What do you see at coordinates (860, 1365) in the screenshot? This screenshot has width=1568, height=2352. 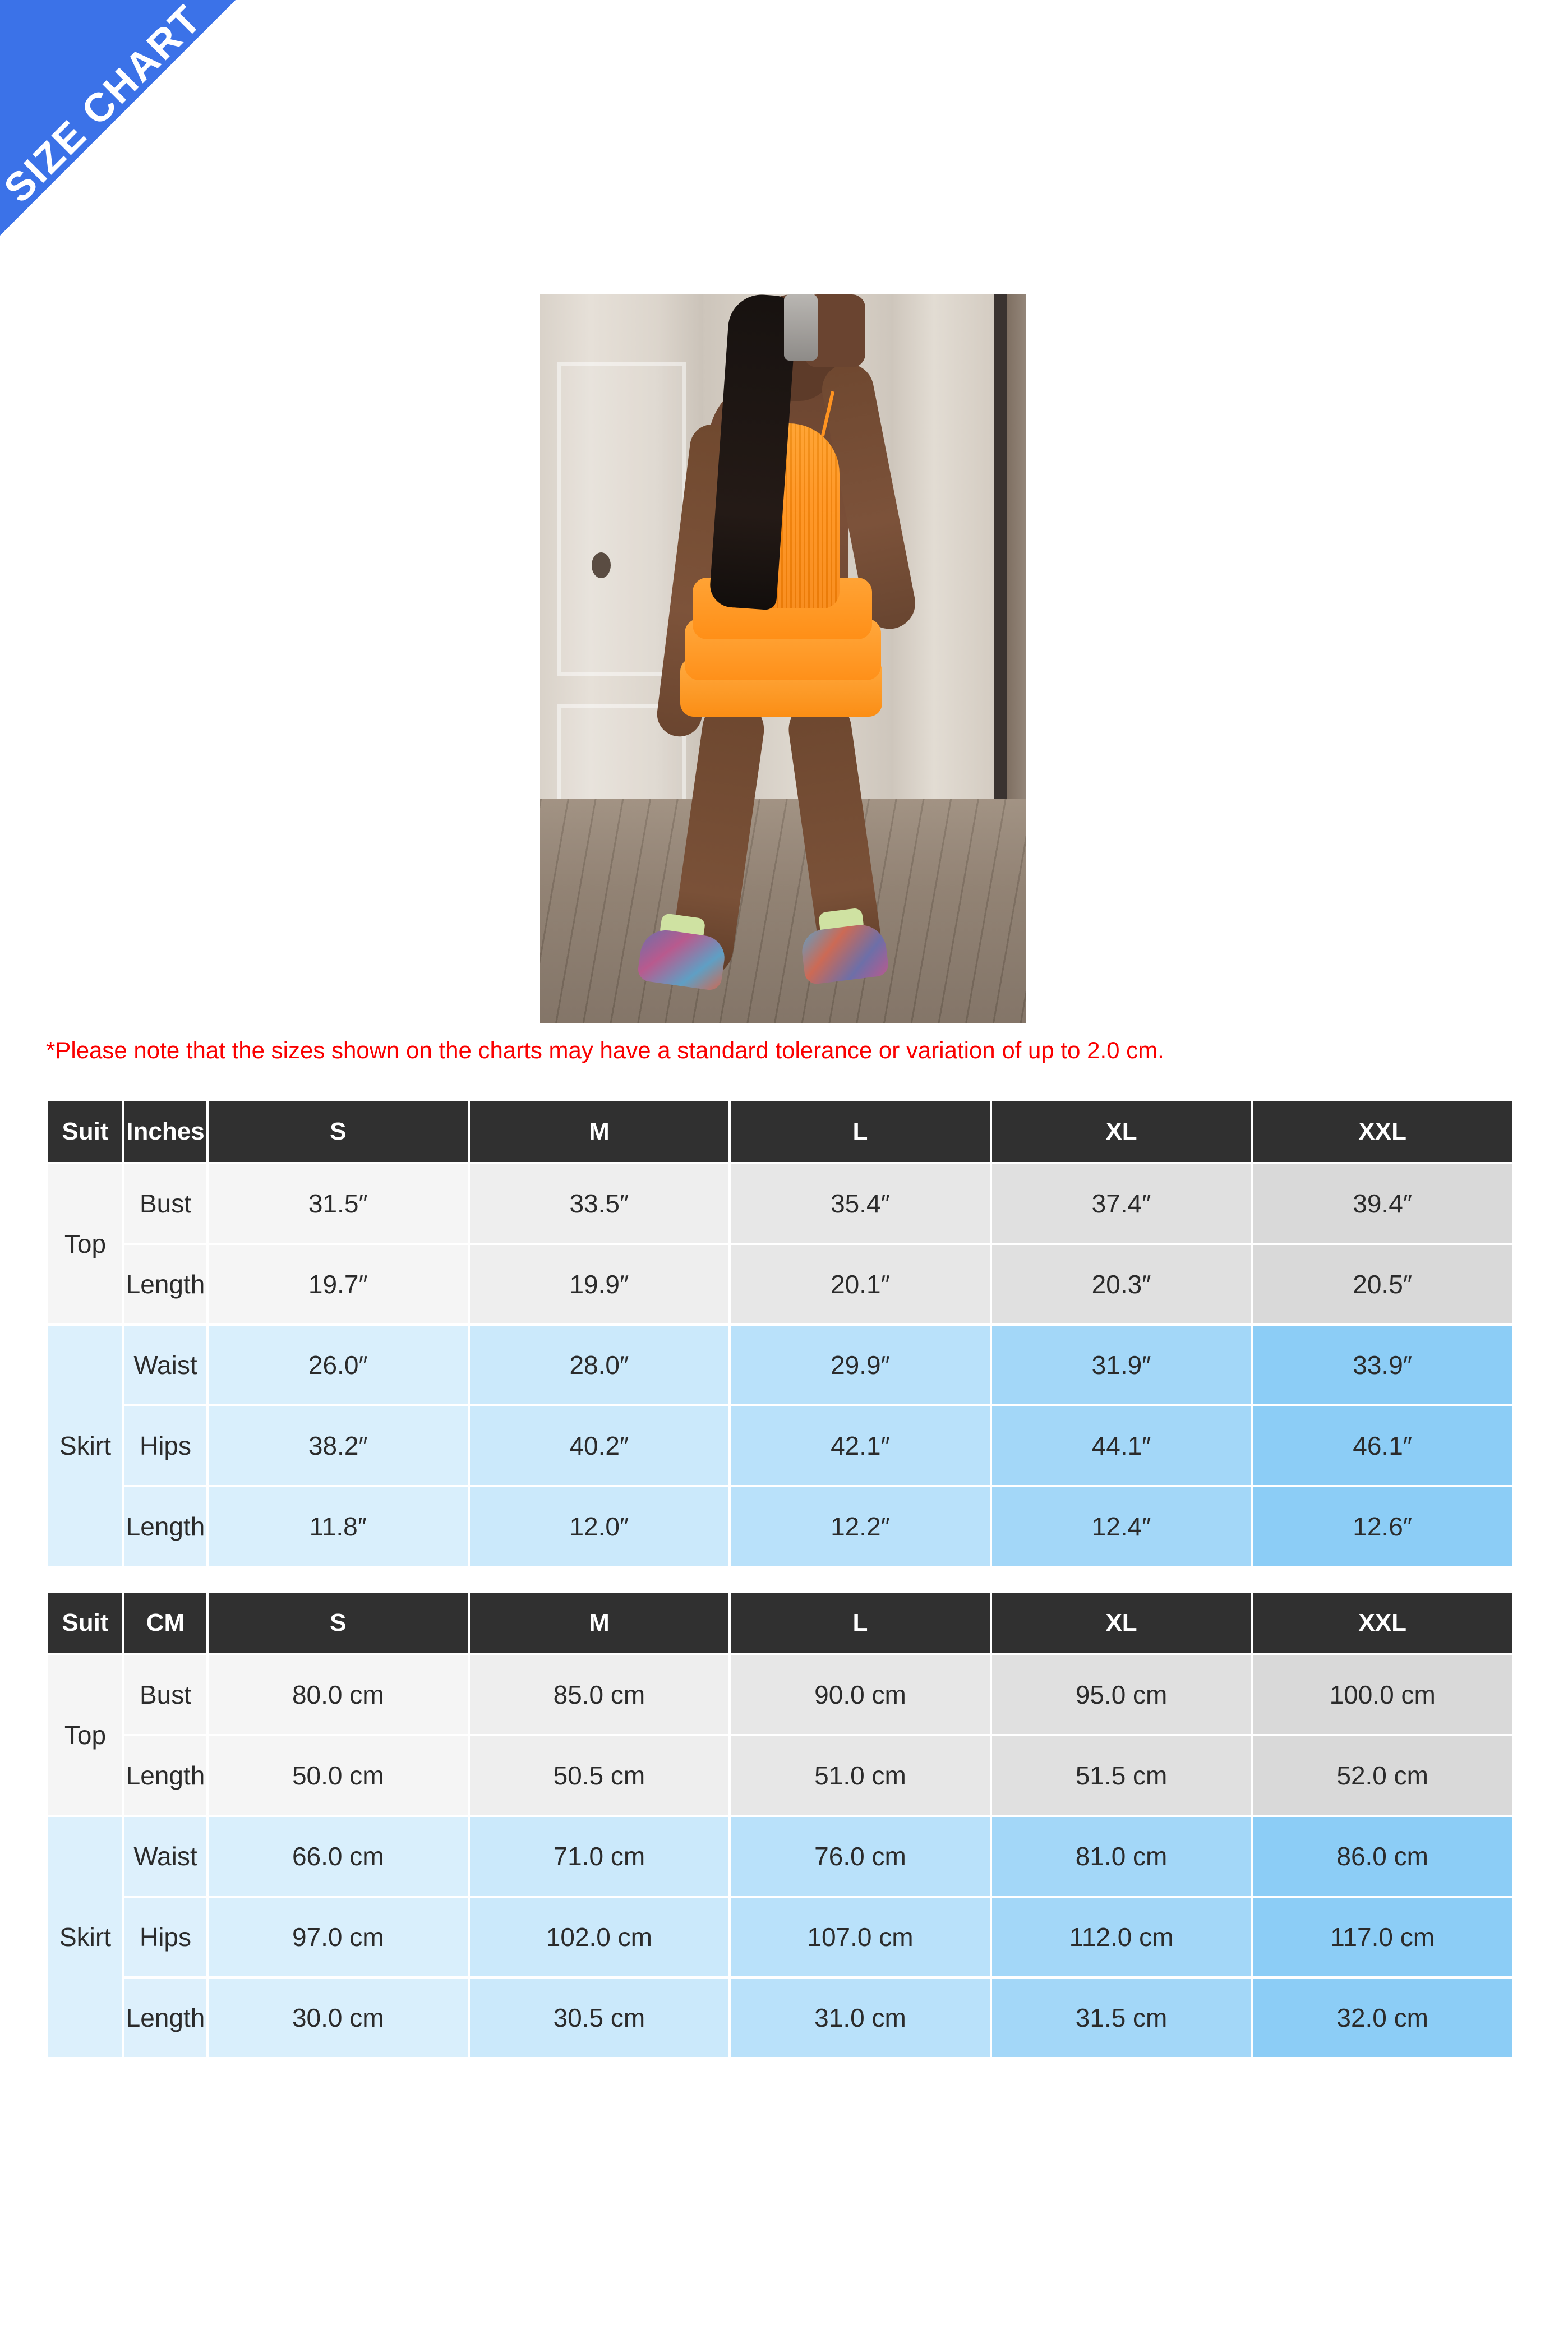 I see `cell-value: 29.9″` at bounding box center [860, 1365].